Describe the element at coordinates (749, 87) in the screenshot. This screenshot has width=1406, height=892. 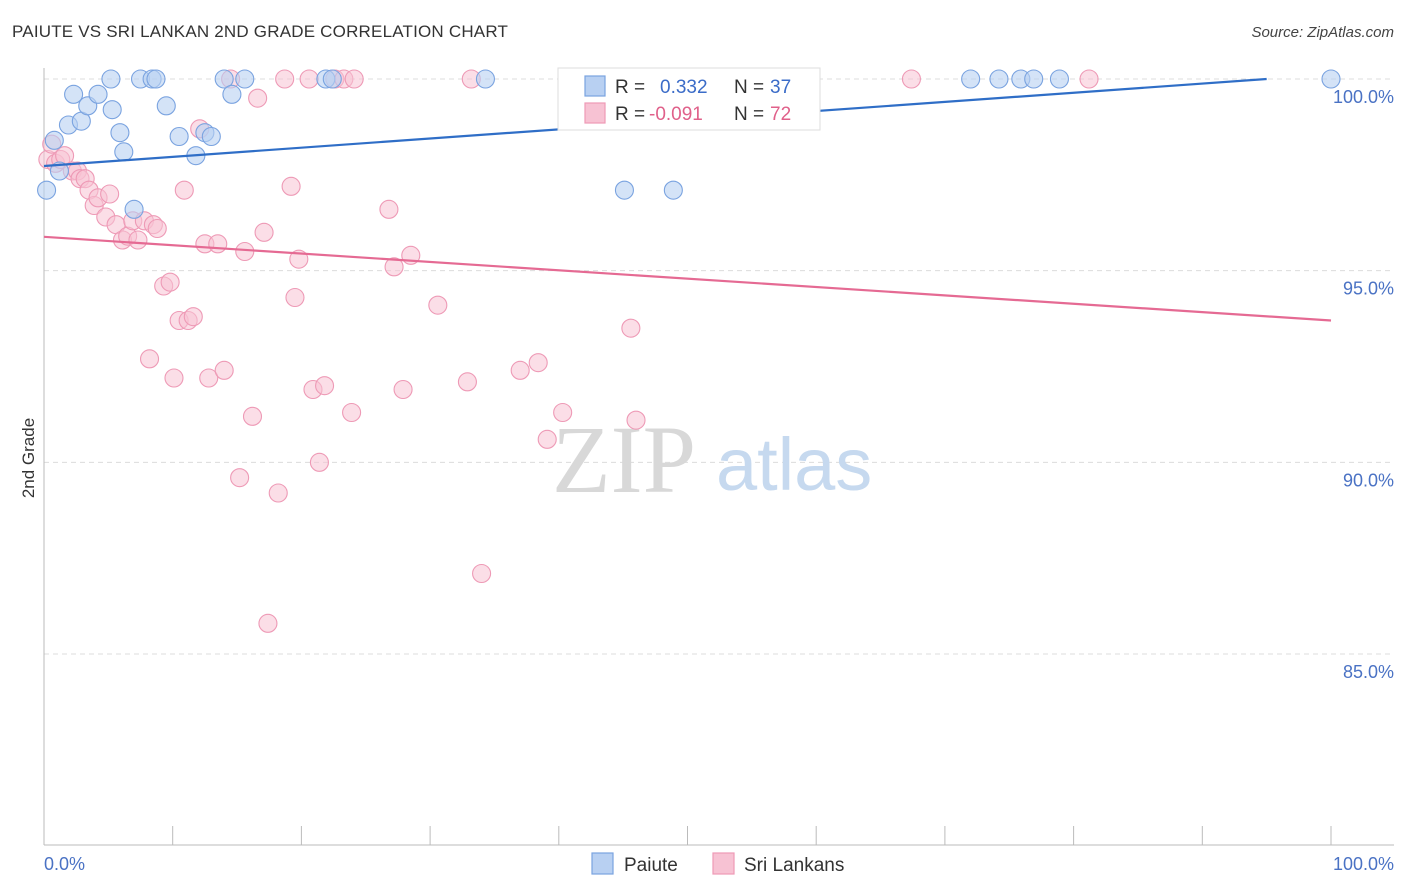
I see `stats-paiute-n-label: N =` at that location.